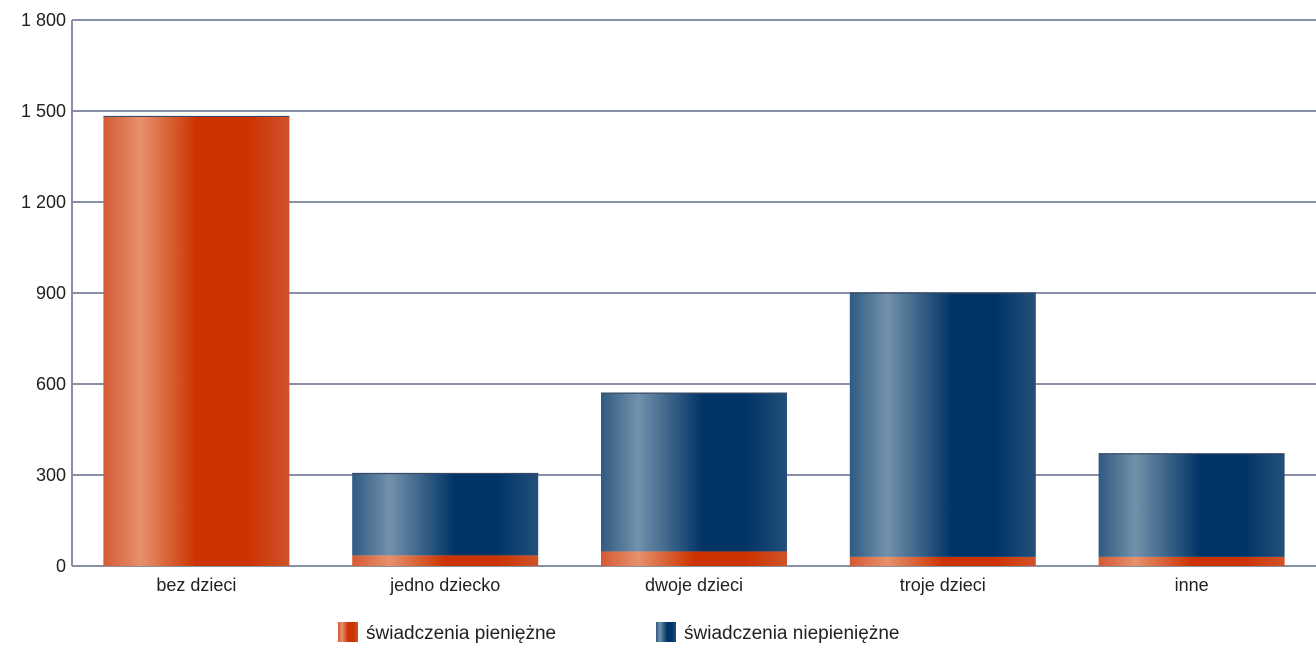 The width and height of the screenshot is (1316, 645). Describe the element at coordinates (43, 111) in the screenshot. I see `y-tick-label: 1 500` at that location.